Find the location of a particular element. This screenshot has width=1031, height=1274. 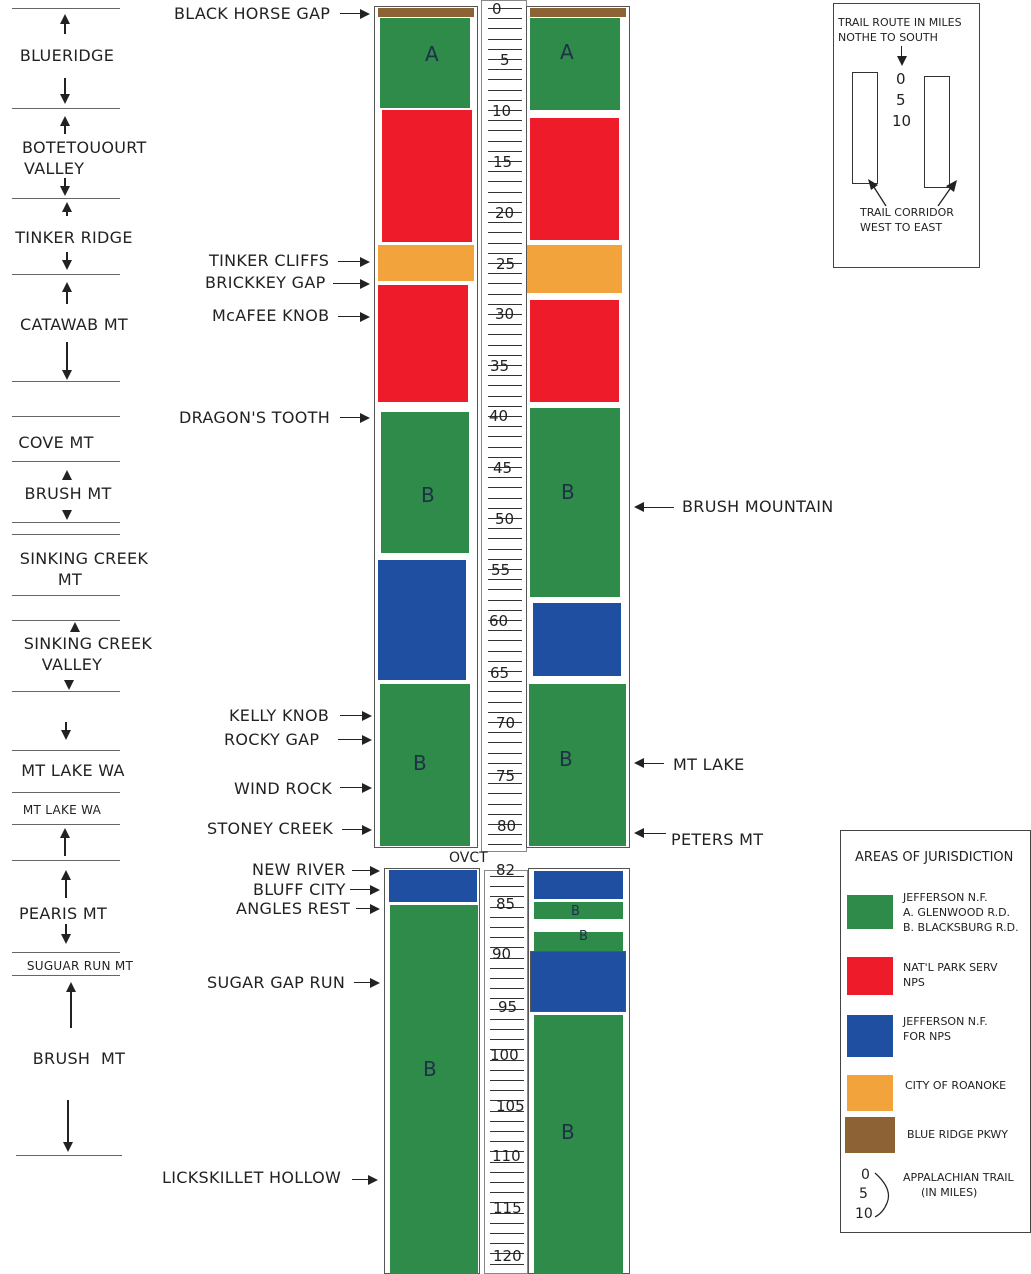

scale-label: 65 is located at coordinates (500, 673).